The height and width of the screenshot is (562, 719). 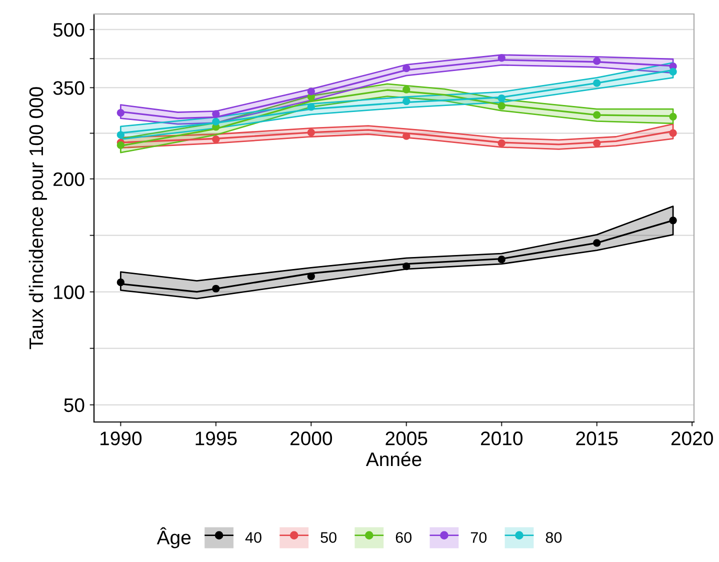 What do you see at coordinates (121, 439) in the screenshot?
I see `x-tick-label: 1990` at bounding box center [121, 439].